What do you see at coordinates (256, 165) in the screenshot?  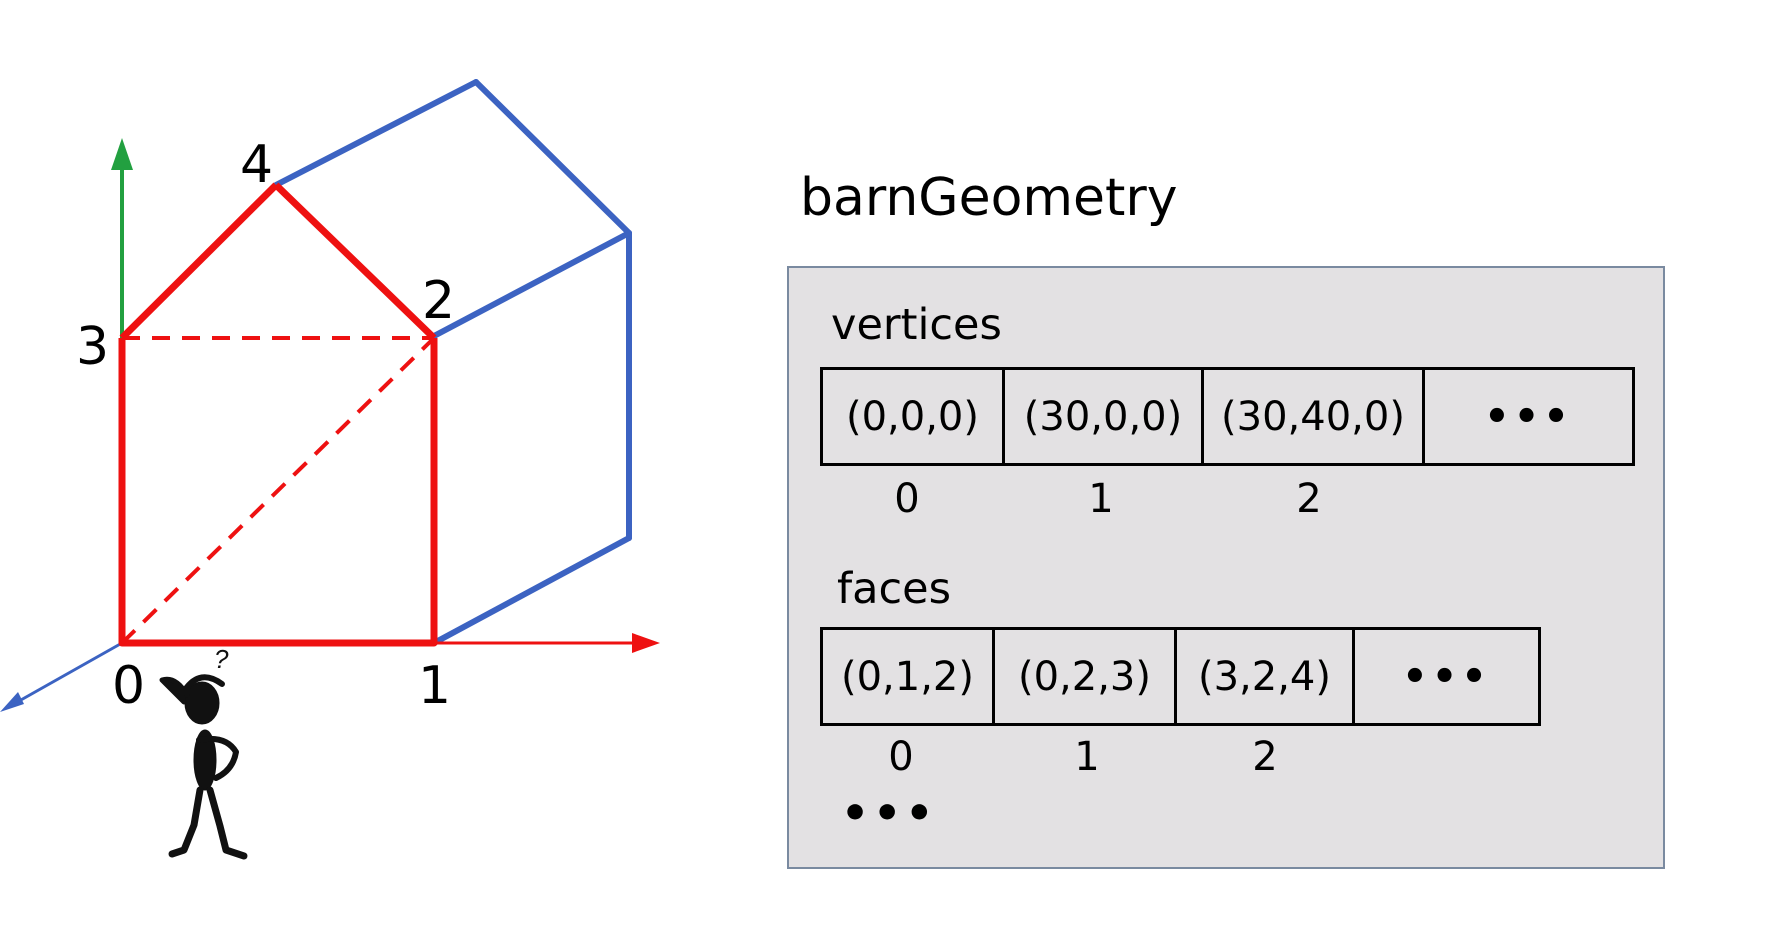 I see `vertex-label-4: 4` at bounding box center [256, 165].